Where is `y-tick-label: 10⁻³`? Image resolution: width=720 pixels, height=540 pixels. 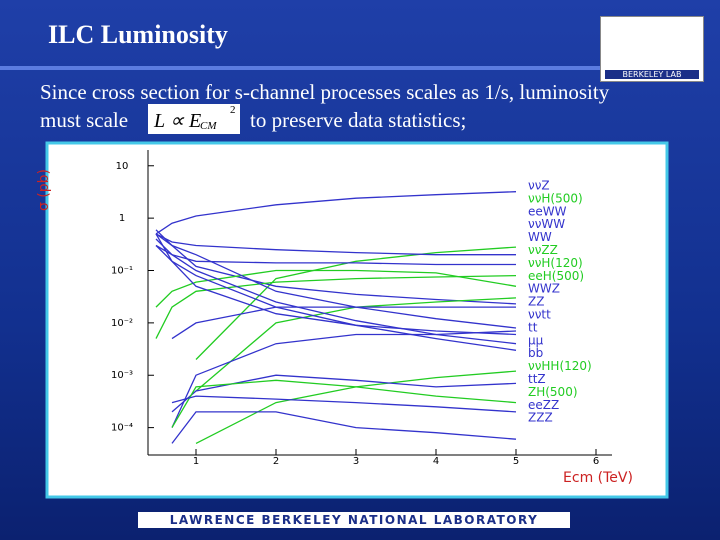
y-tick-label: 10⁻³ is located at coordinates (122, 375).